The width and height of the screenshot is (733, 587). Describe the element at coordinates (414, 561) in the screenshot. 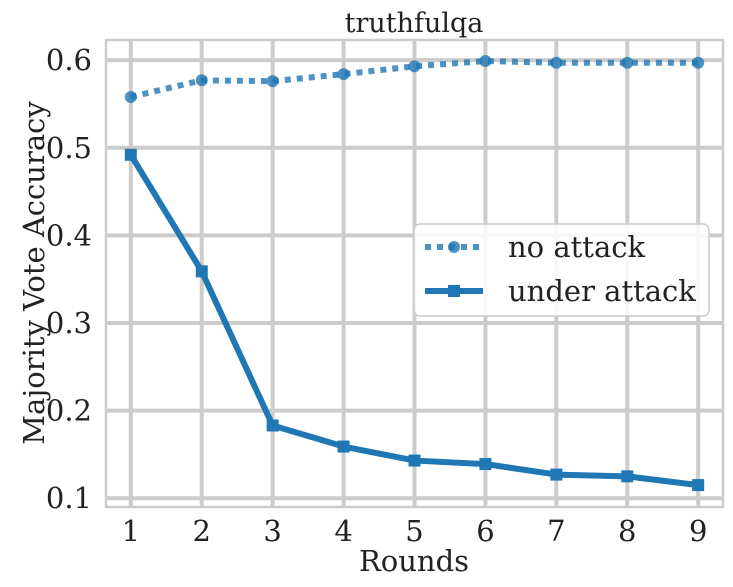

I see `x-axis-label: Rounds` at that location.